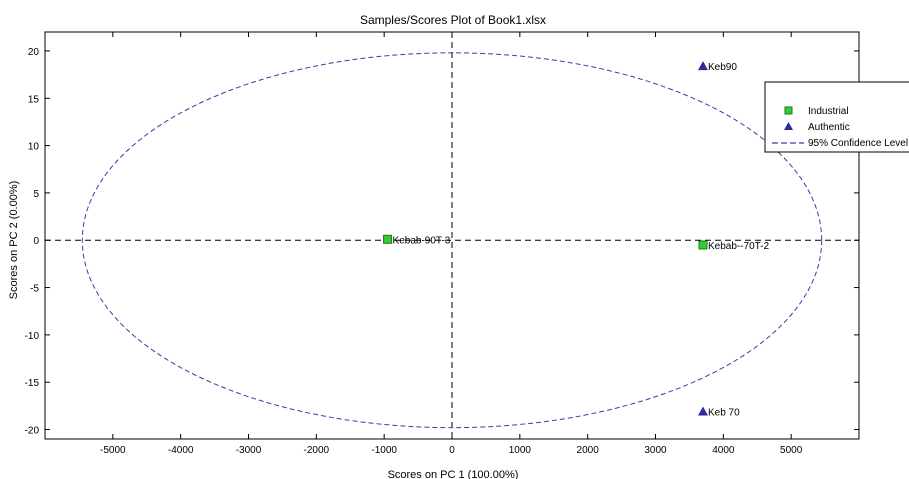 Image resolution: width=909 pixels, height=479 pixels. I want to click on y-tick-label: -10, so click(32, 336).